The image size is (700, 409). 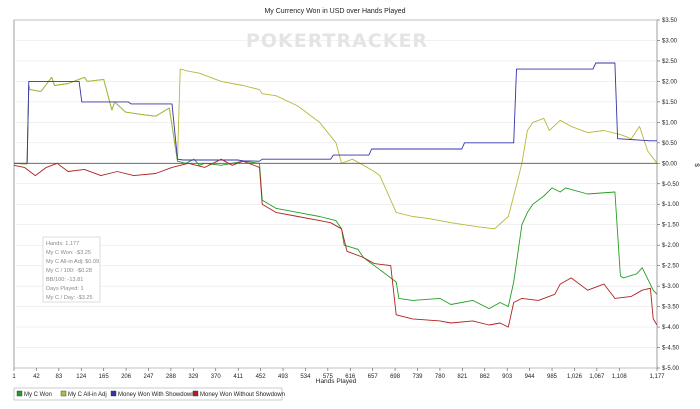 I want to click on legend-label-all-in-adj: My C All-in Adj, so click(x=87, y=395).